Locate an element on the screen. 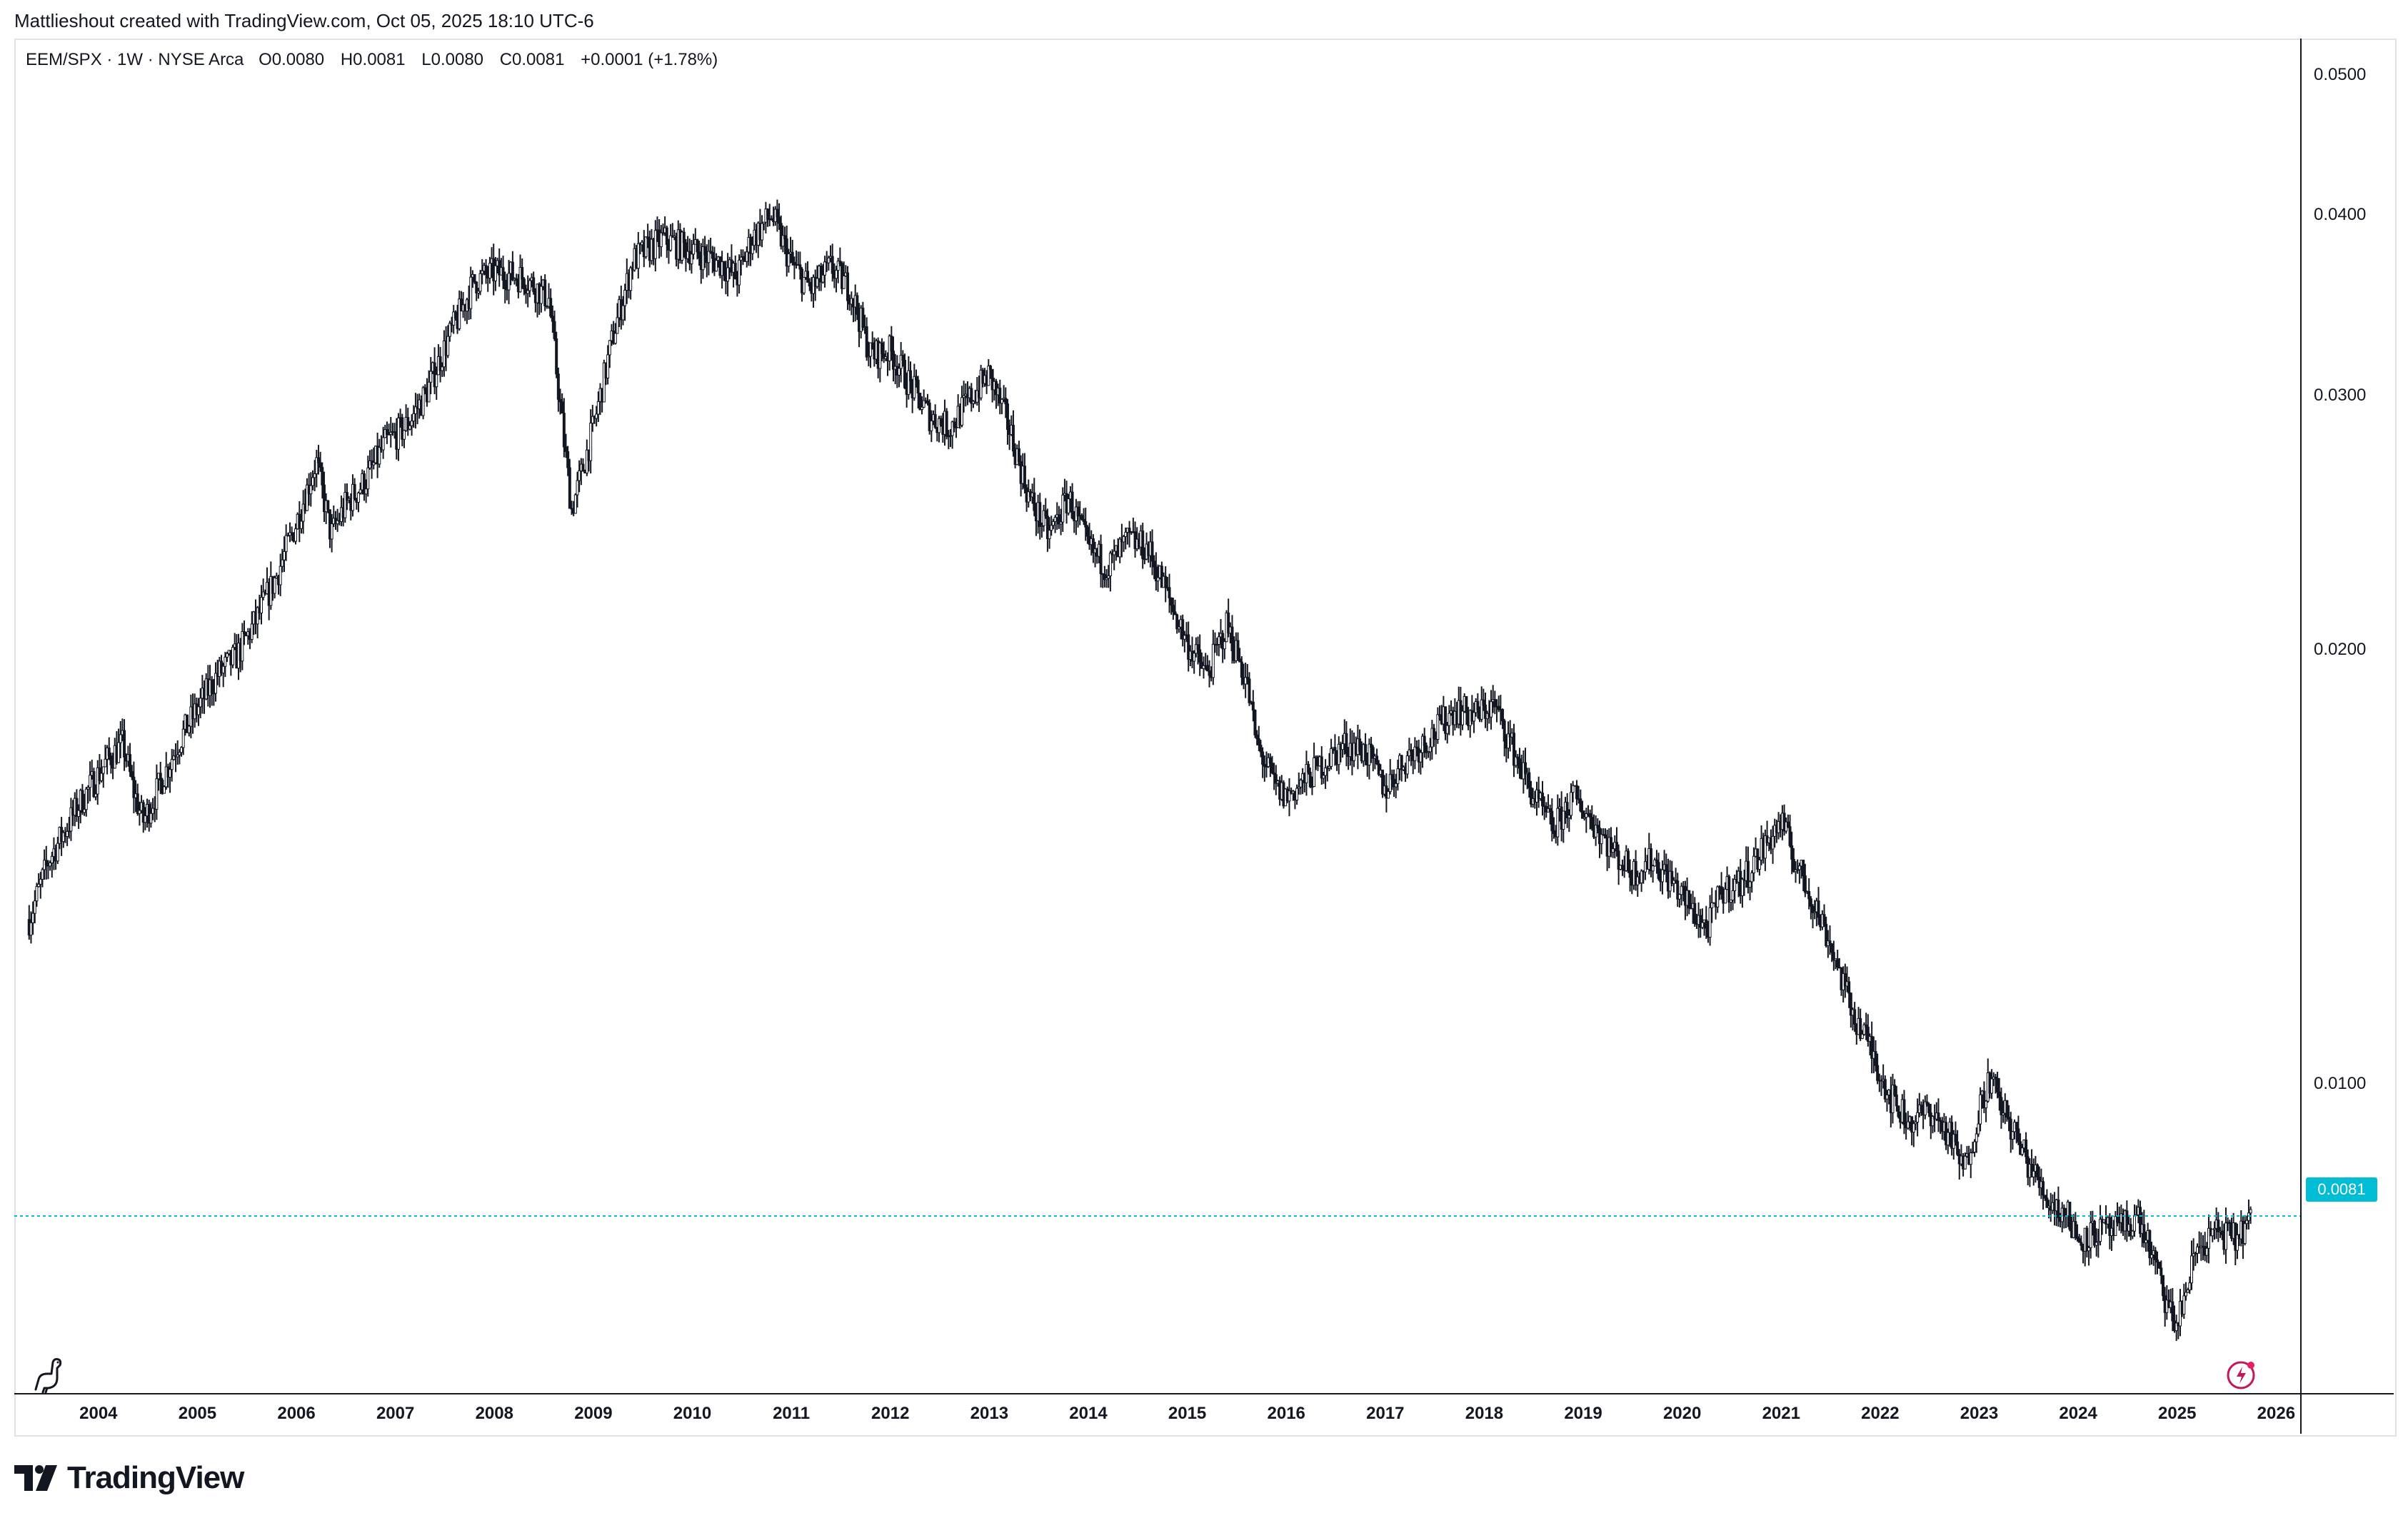 The height and width of the screenshot is (1518, 2408). flash-icon is located at coordinates (2241, 1374).